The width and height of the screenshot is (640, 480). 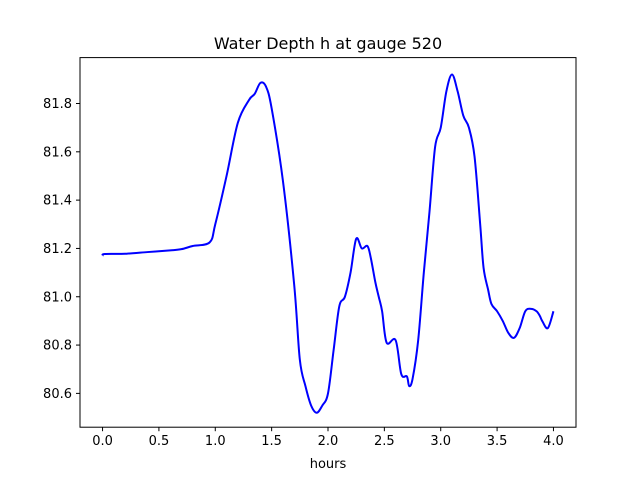 I want to click on y-tick-label: 81.6, so click(x=57, y=152).